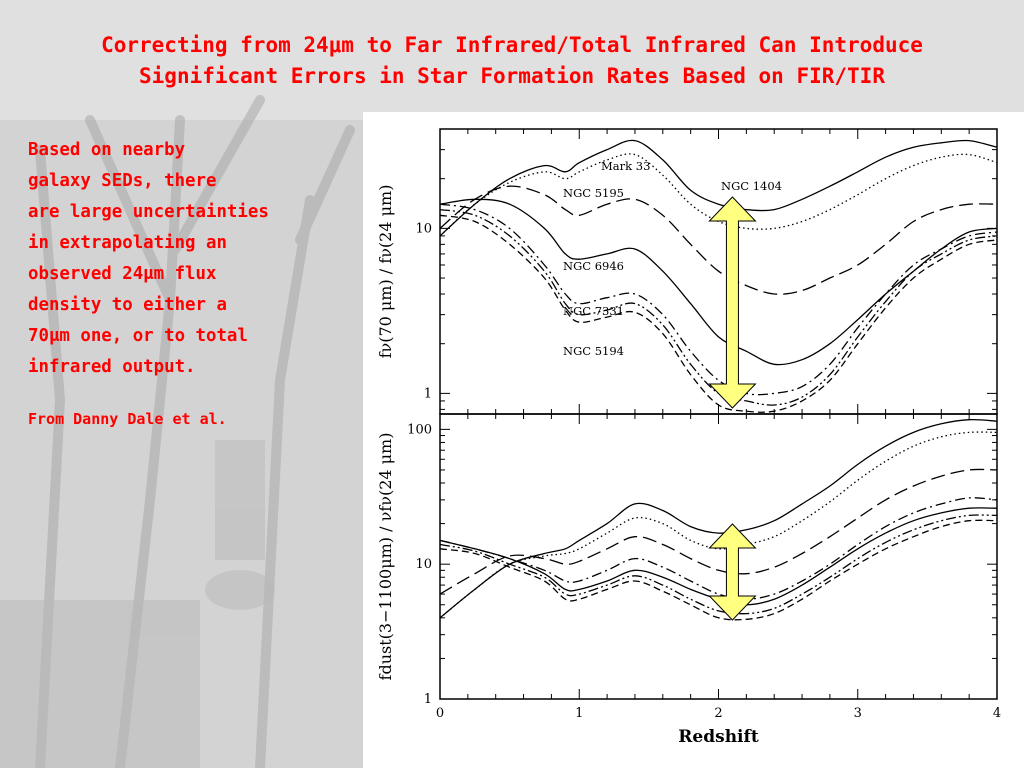 The width and height of the screenshot is (1024, 768). I want to click on x-tick-label: 1, so click(579, 713).